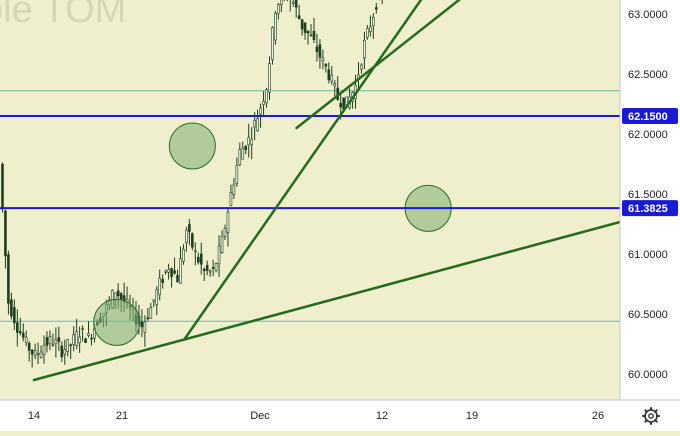 The height and width of the screenshot is (436, 680). I want to click on gear-icon, so click(651, 416).